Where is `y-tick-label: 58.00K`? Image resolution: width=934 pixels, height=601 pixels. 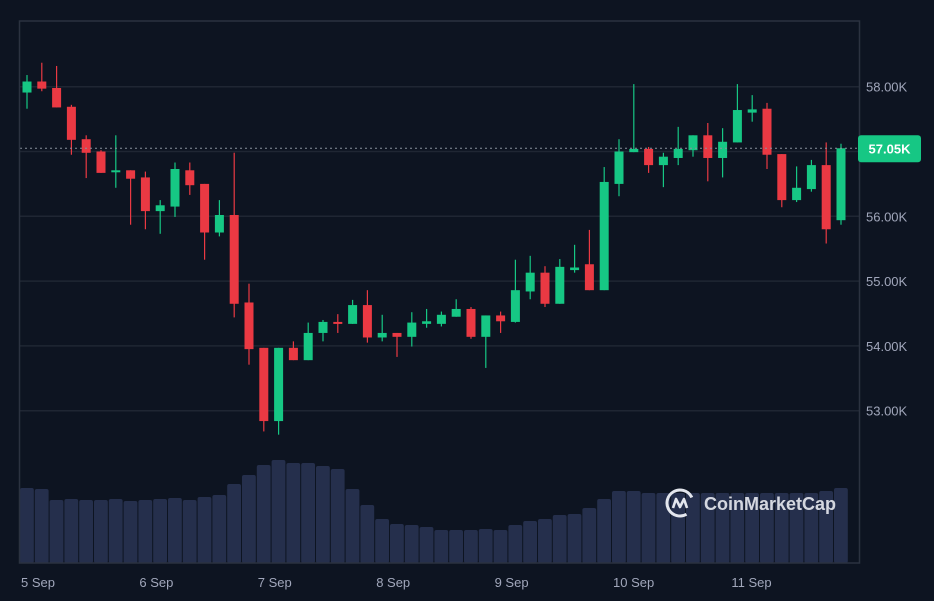
y-tick-label: 58.00K is located at coordinates (887, 87).